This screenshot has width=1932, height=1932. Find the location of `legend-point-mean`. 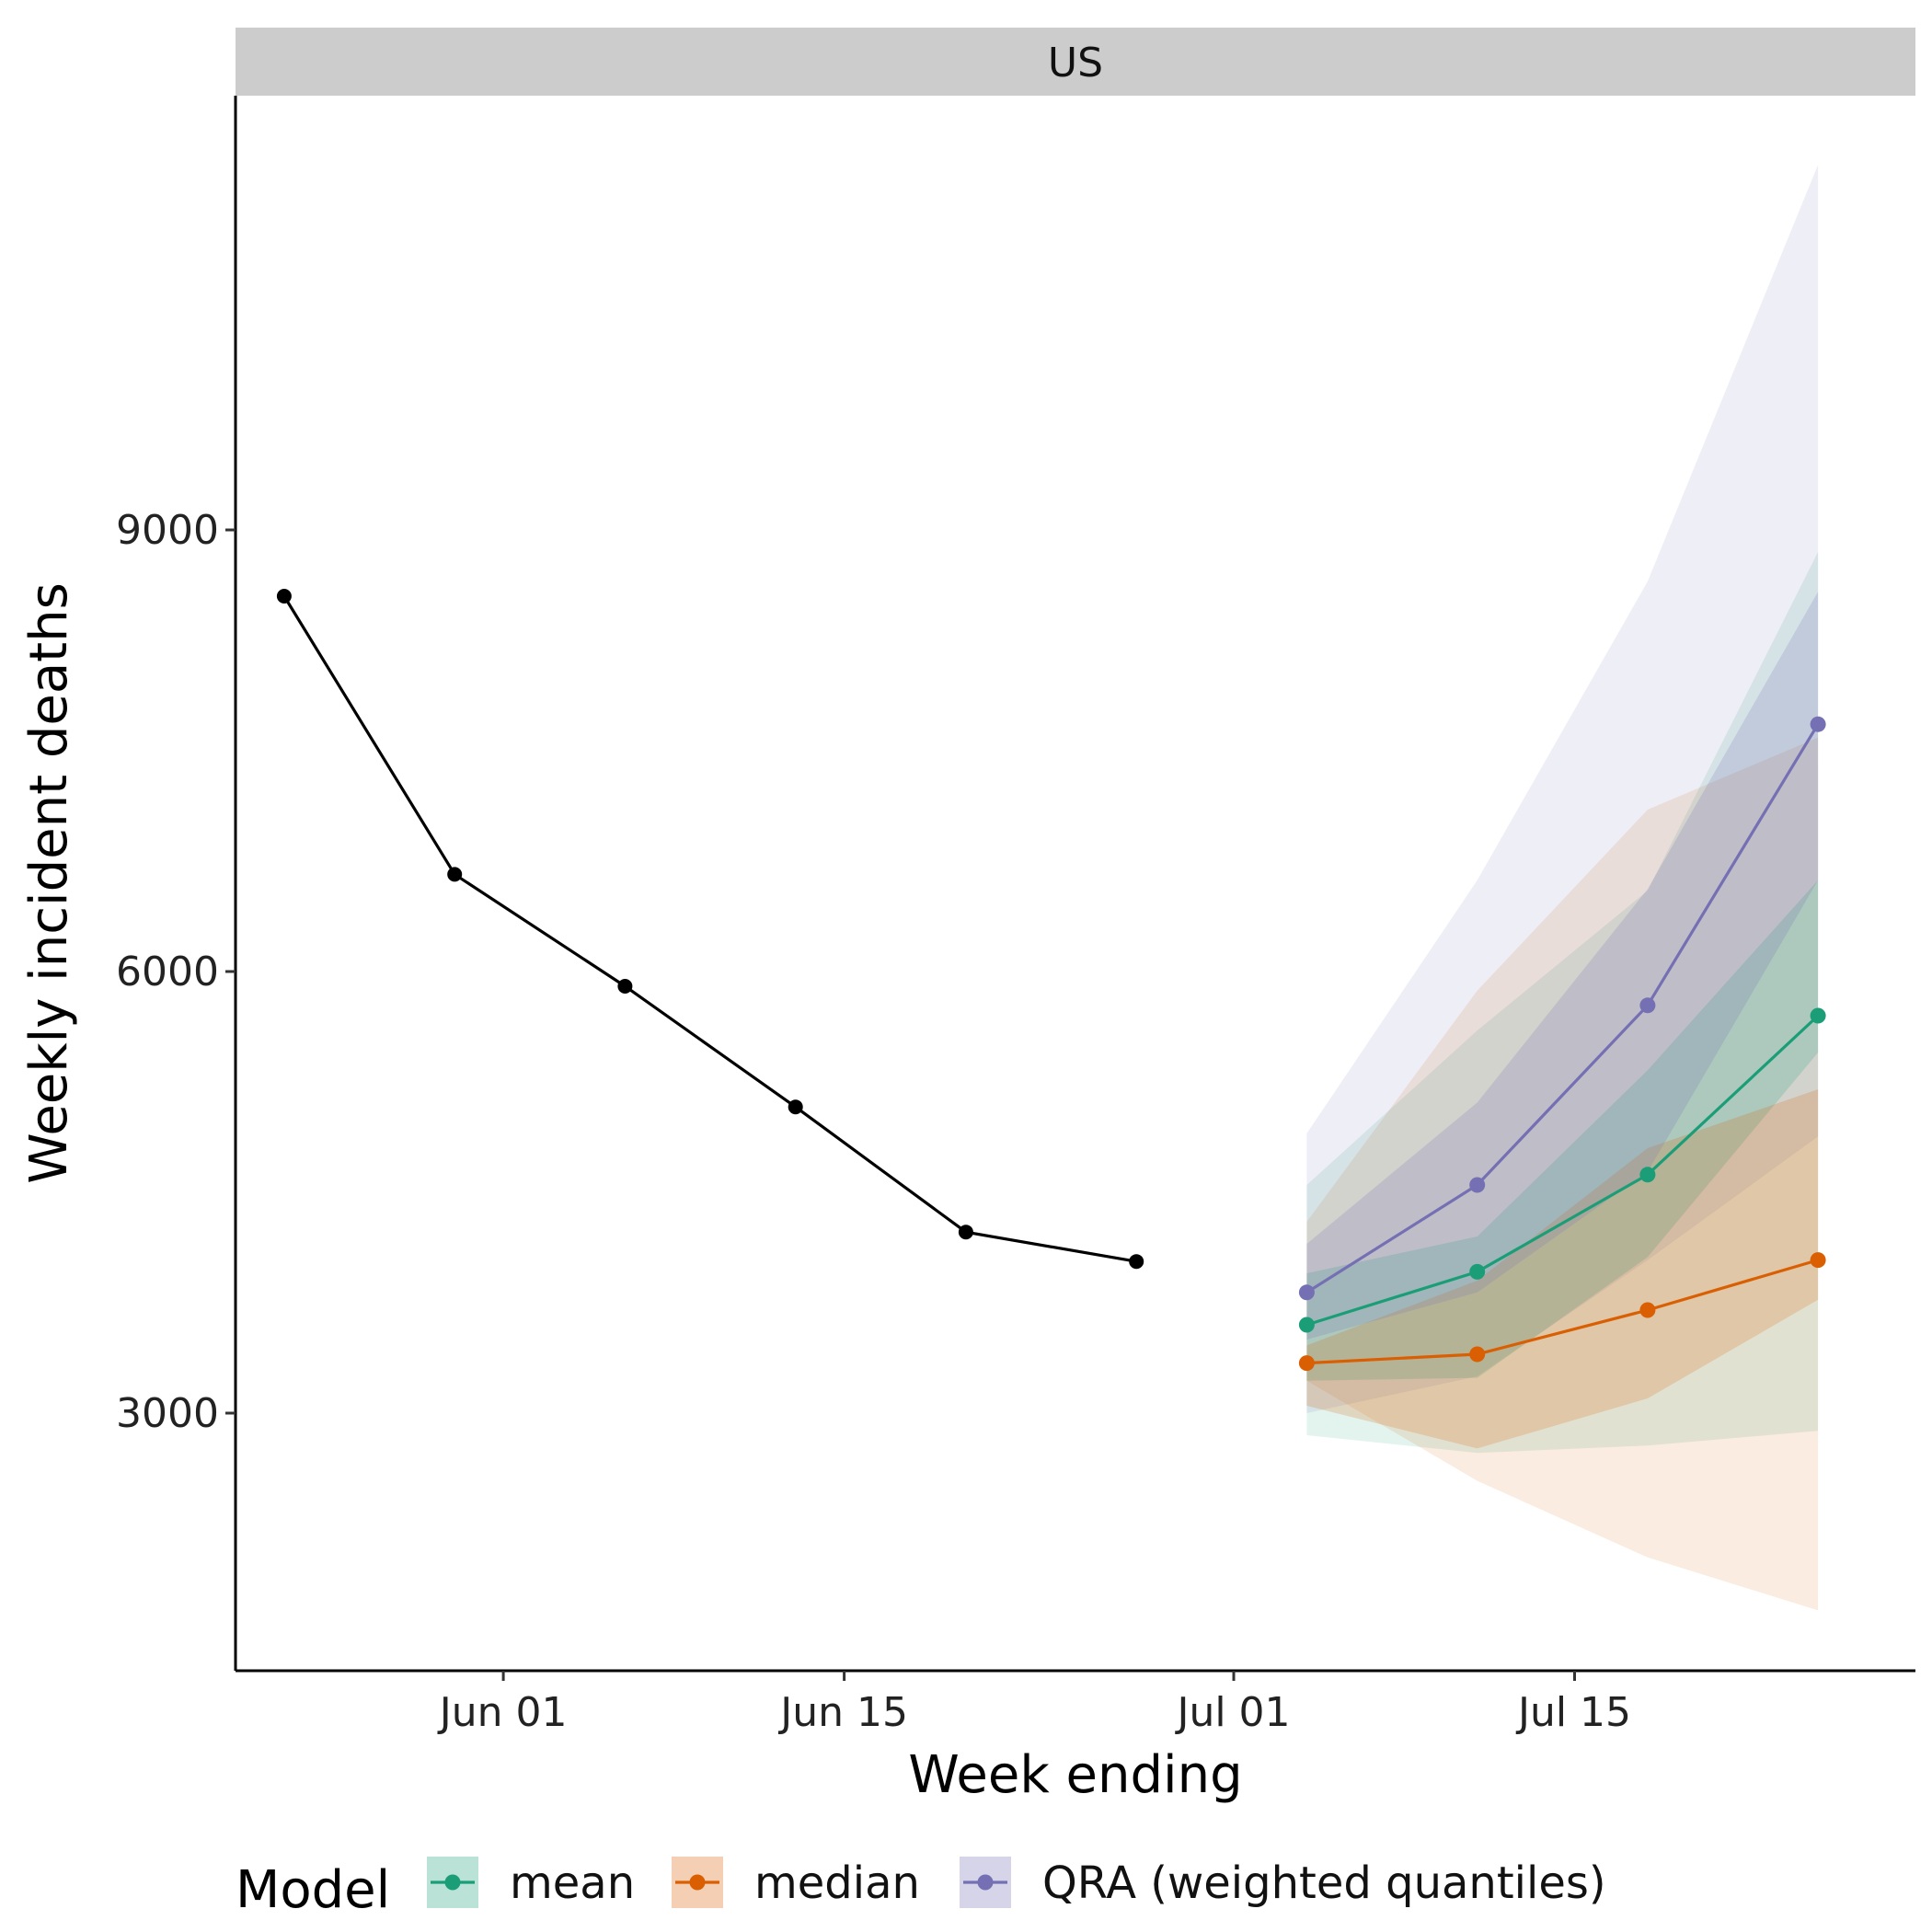

legend-point-mean is located at coordinates (452, 1882).